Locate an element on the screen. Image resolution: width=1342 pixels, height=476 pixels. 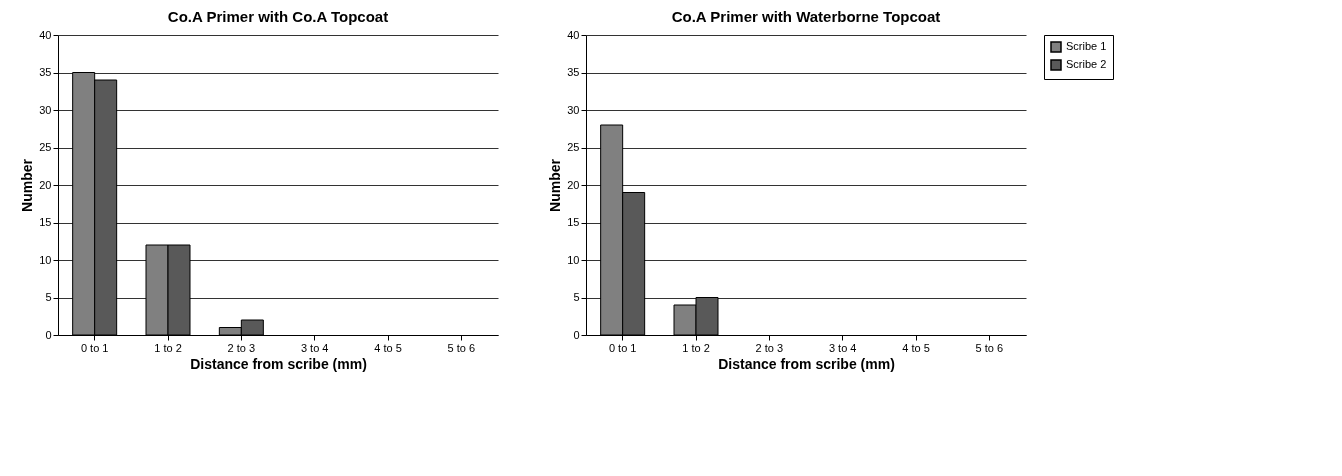
legend-label: Scribe 1 is located at coordinates (1086, 46).